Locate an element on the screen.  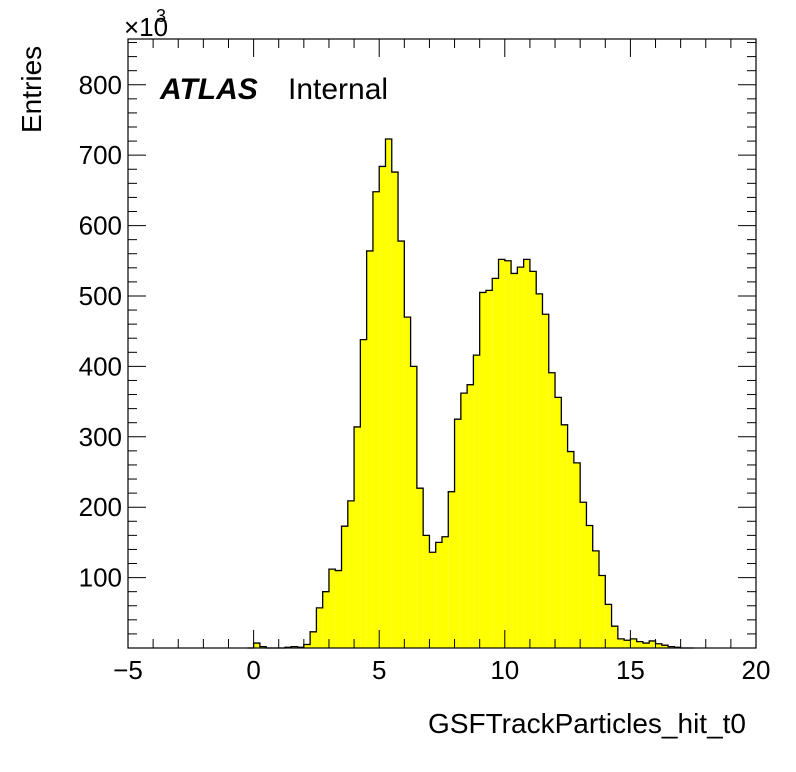
x-tick-labels: −5 0 5 10 15 20 is located at coordinates (441, 670).